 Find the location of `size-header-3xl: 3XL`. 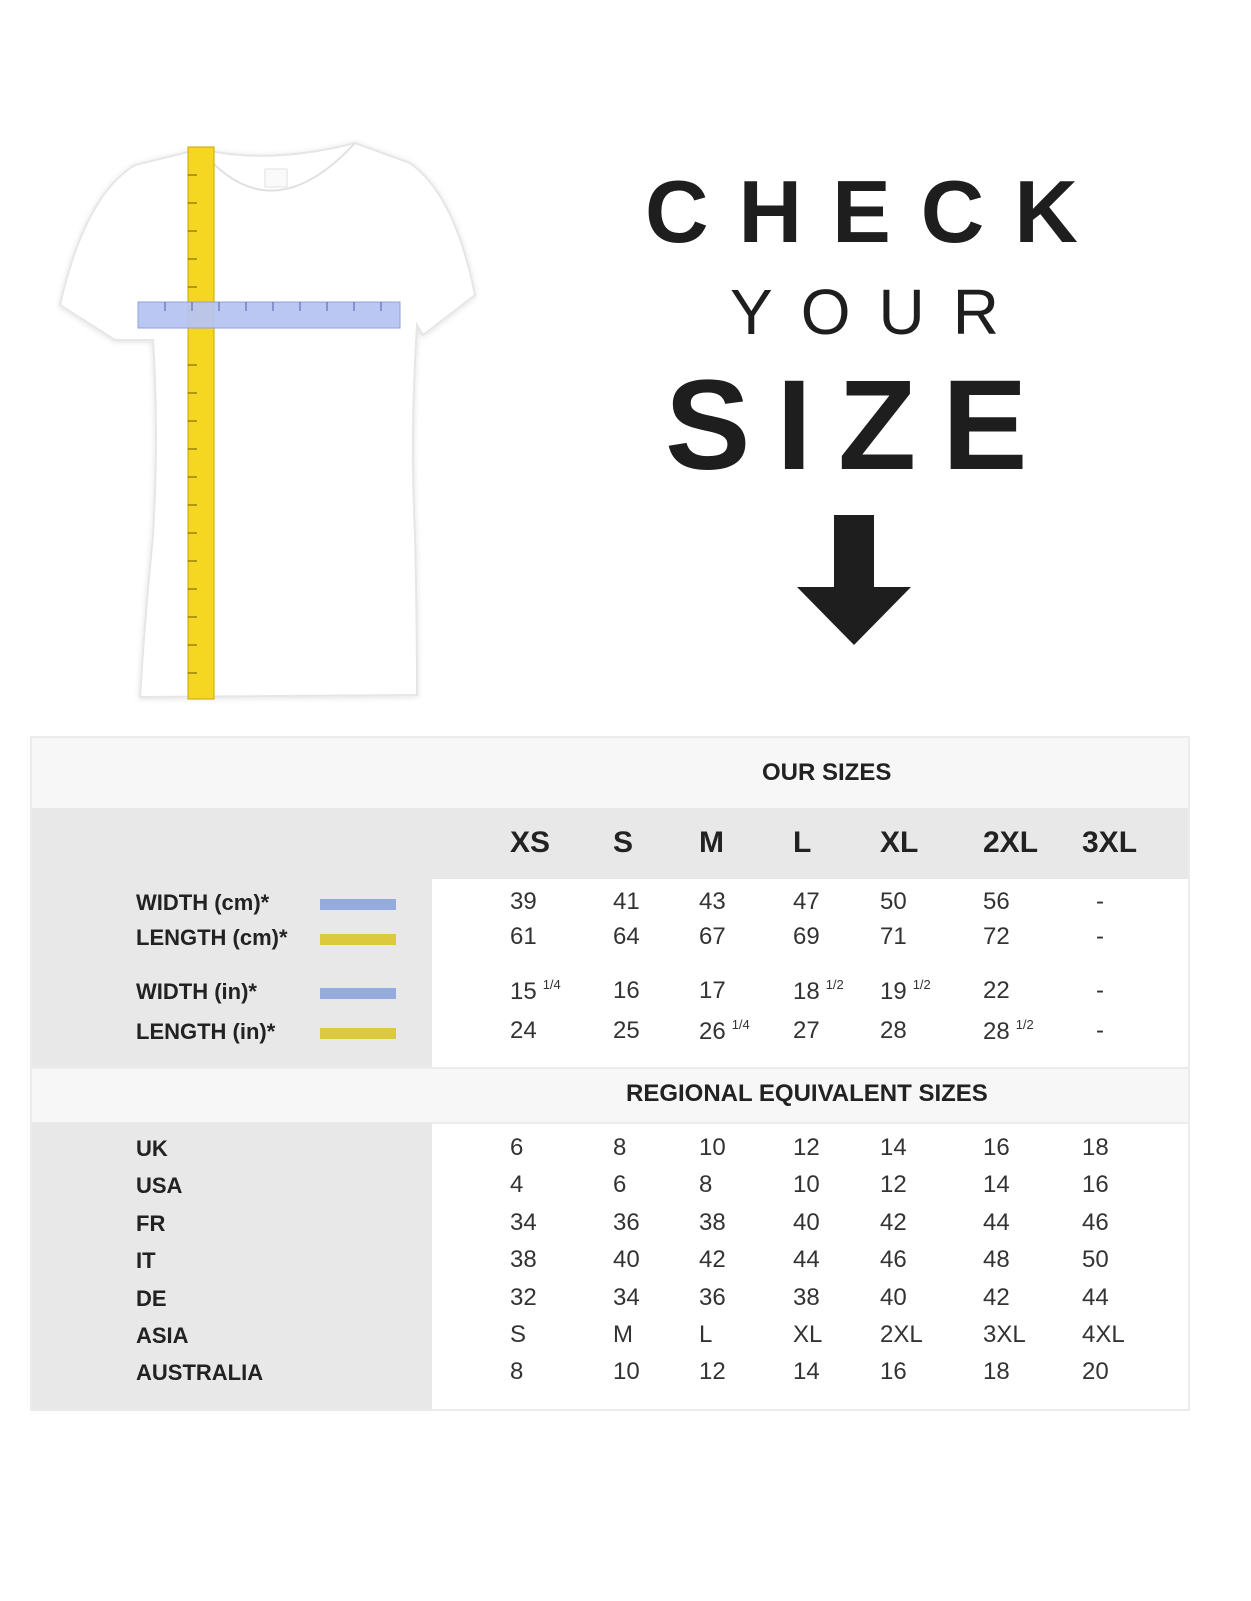

size-header-3xl: 3XL is located at coordinates (1110, 842).